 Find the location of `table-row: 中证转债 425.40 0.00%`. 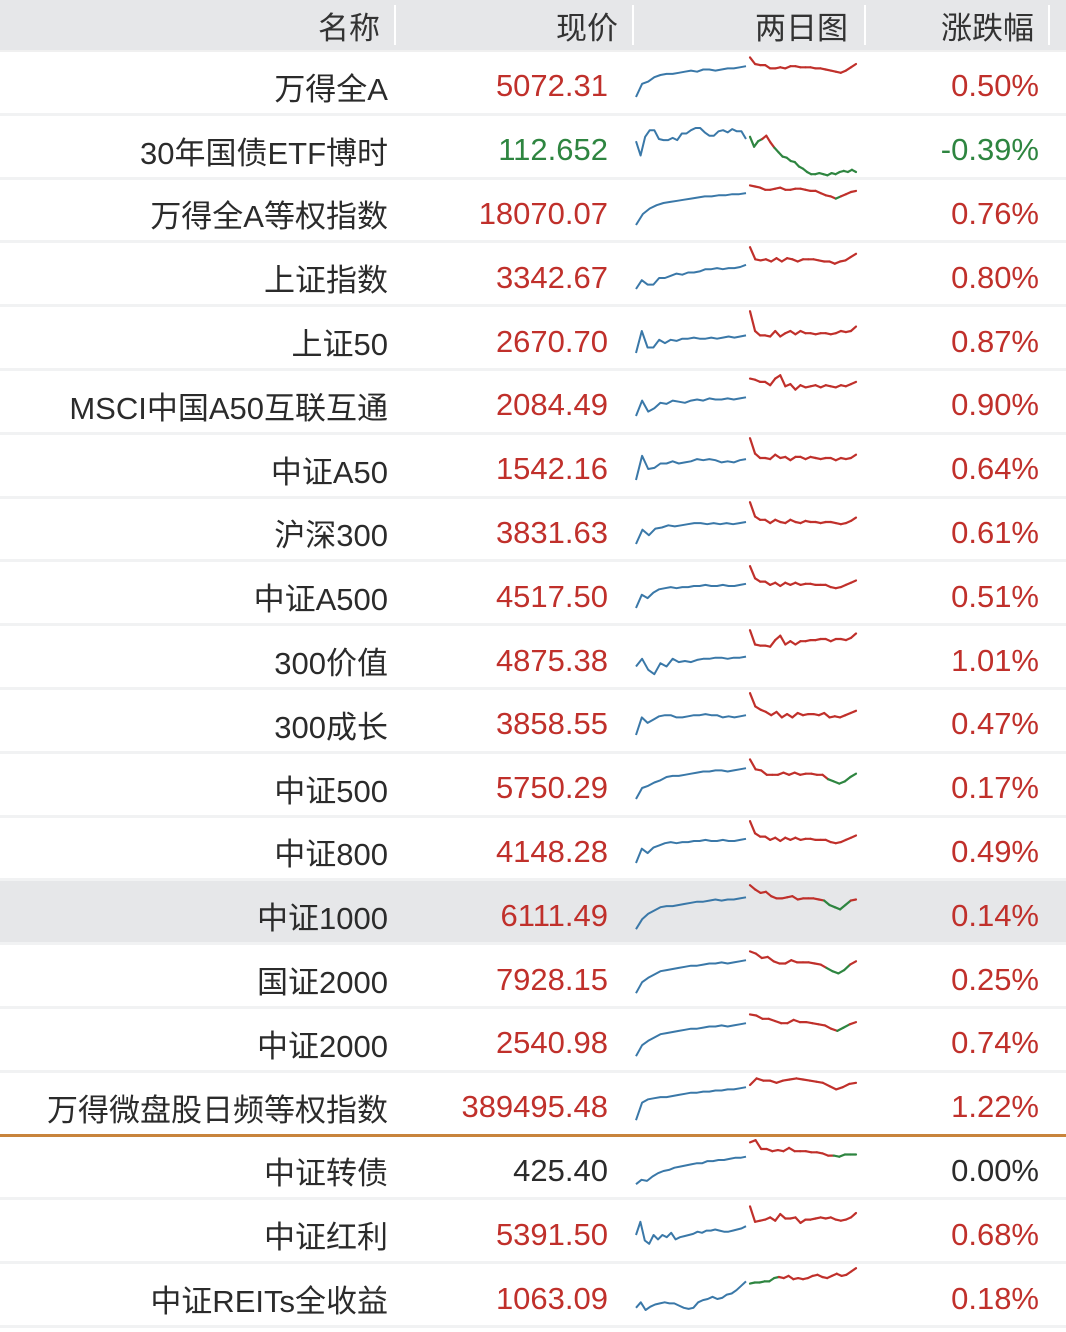

table-row: 中证转债 425.40 0.00% is located at coordinates (533, 1168).